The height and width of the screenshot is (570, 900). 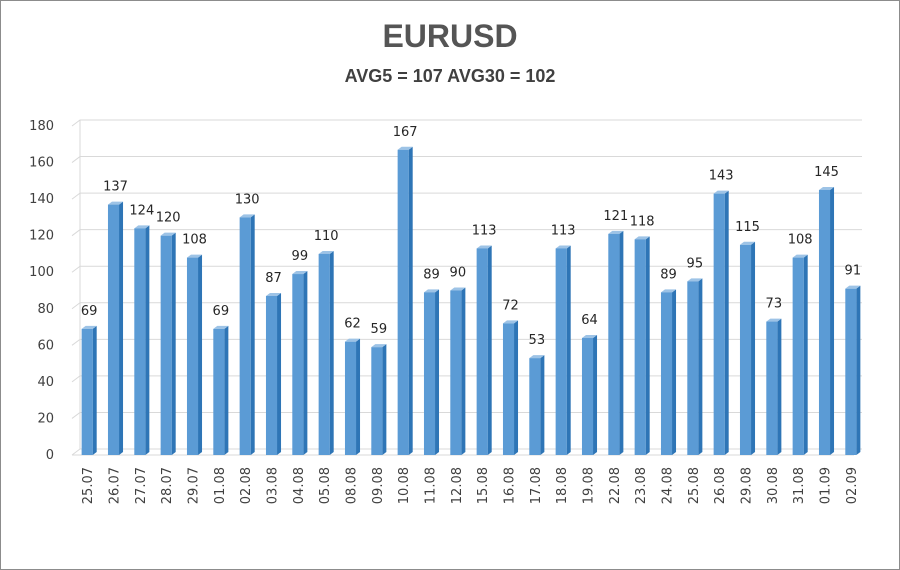 What do you see at coordinates (450, 36) in the screenshot?
I see `chart-title: EURUSD` at bounding box center [450, 36].